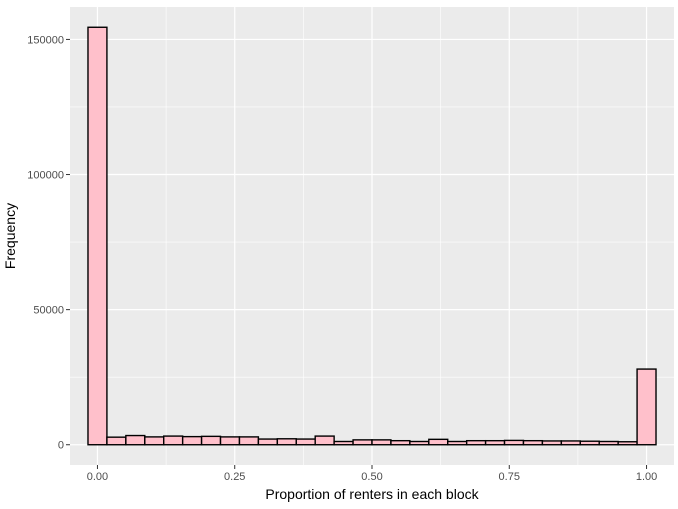 This screenshot has width=678, height=509. Describe the element at coordinates (48, 311) in the screenshot. I see `y-tick-label: 50000` at that location.